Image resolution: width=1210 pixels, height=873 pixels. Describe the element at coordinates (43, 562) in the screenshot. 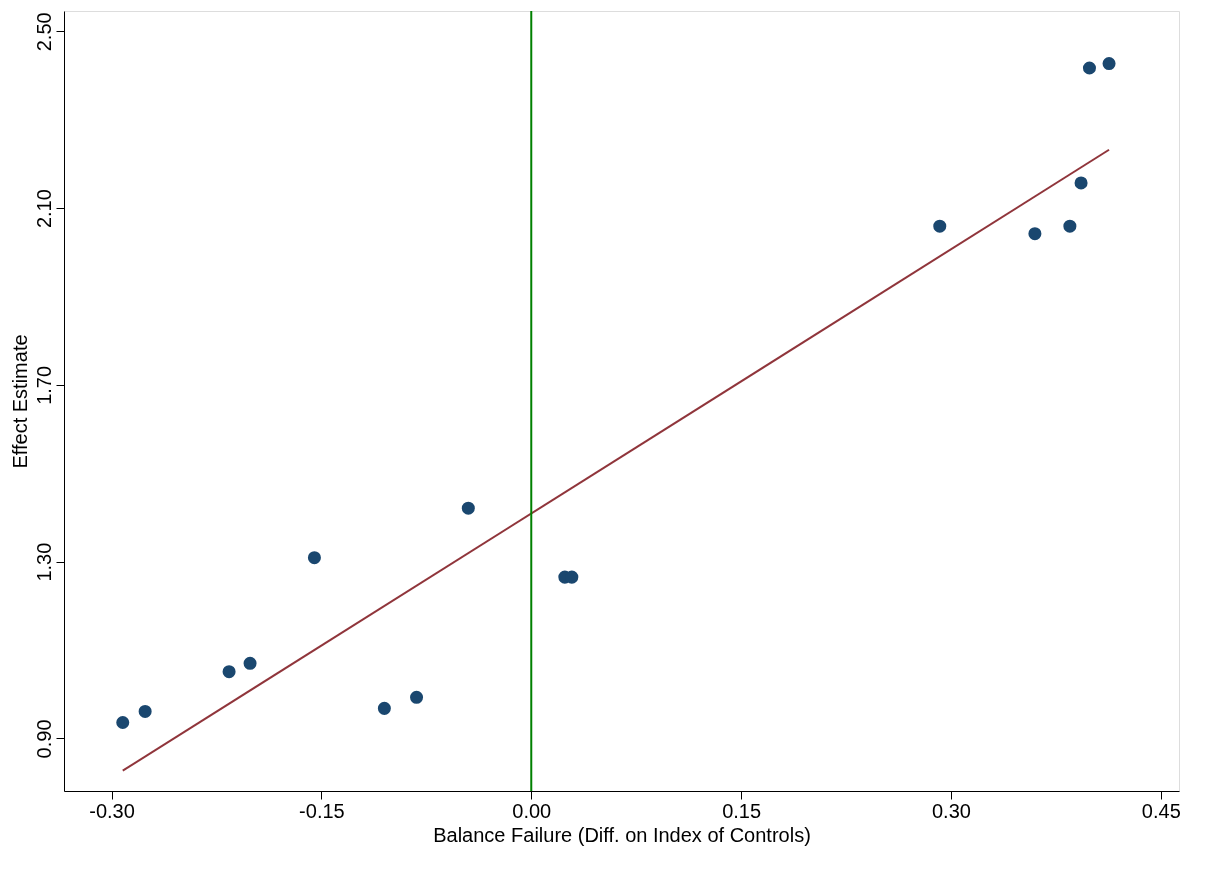

I see `y-tick-label: 1.30` at that location.